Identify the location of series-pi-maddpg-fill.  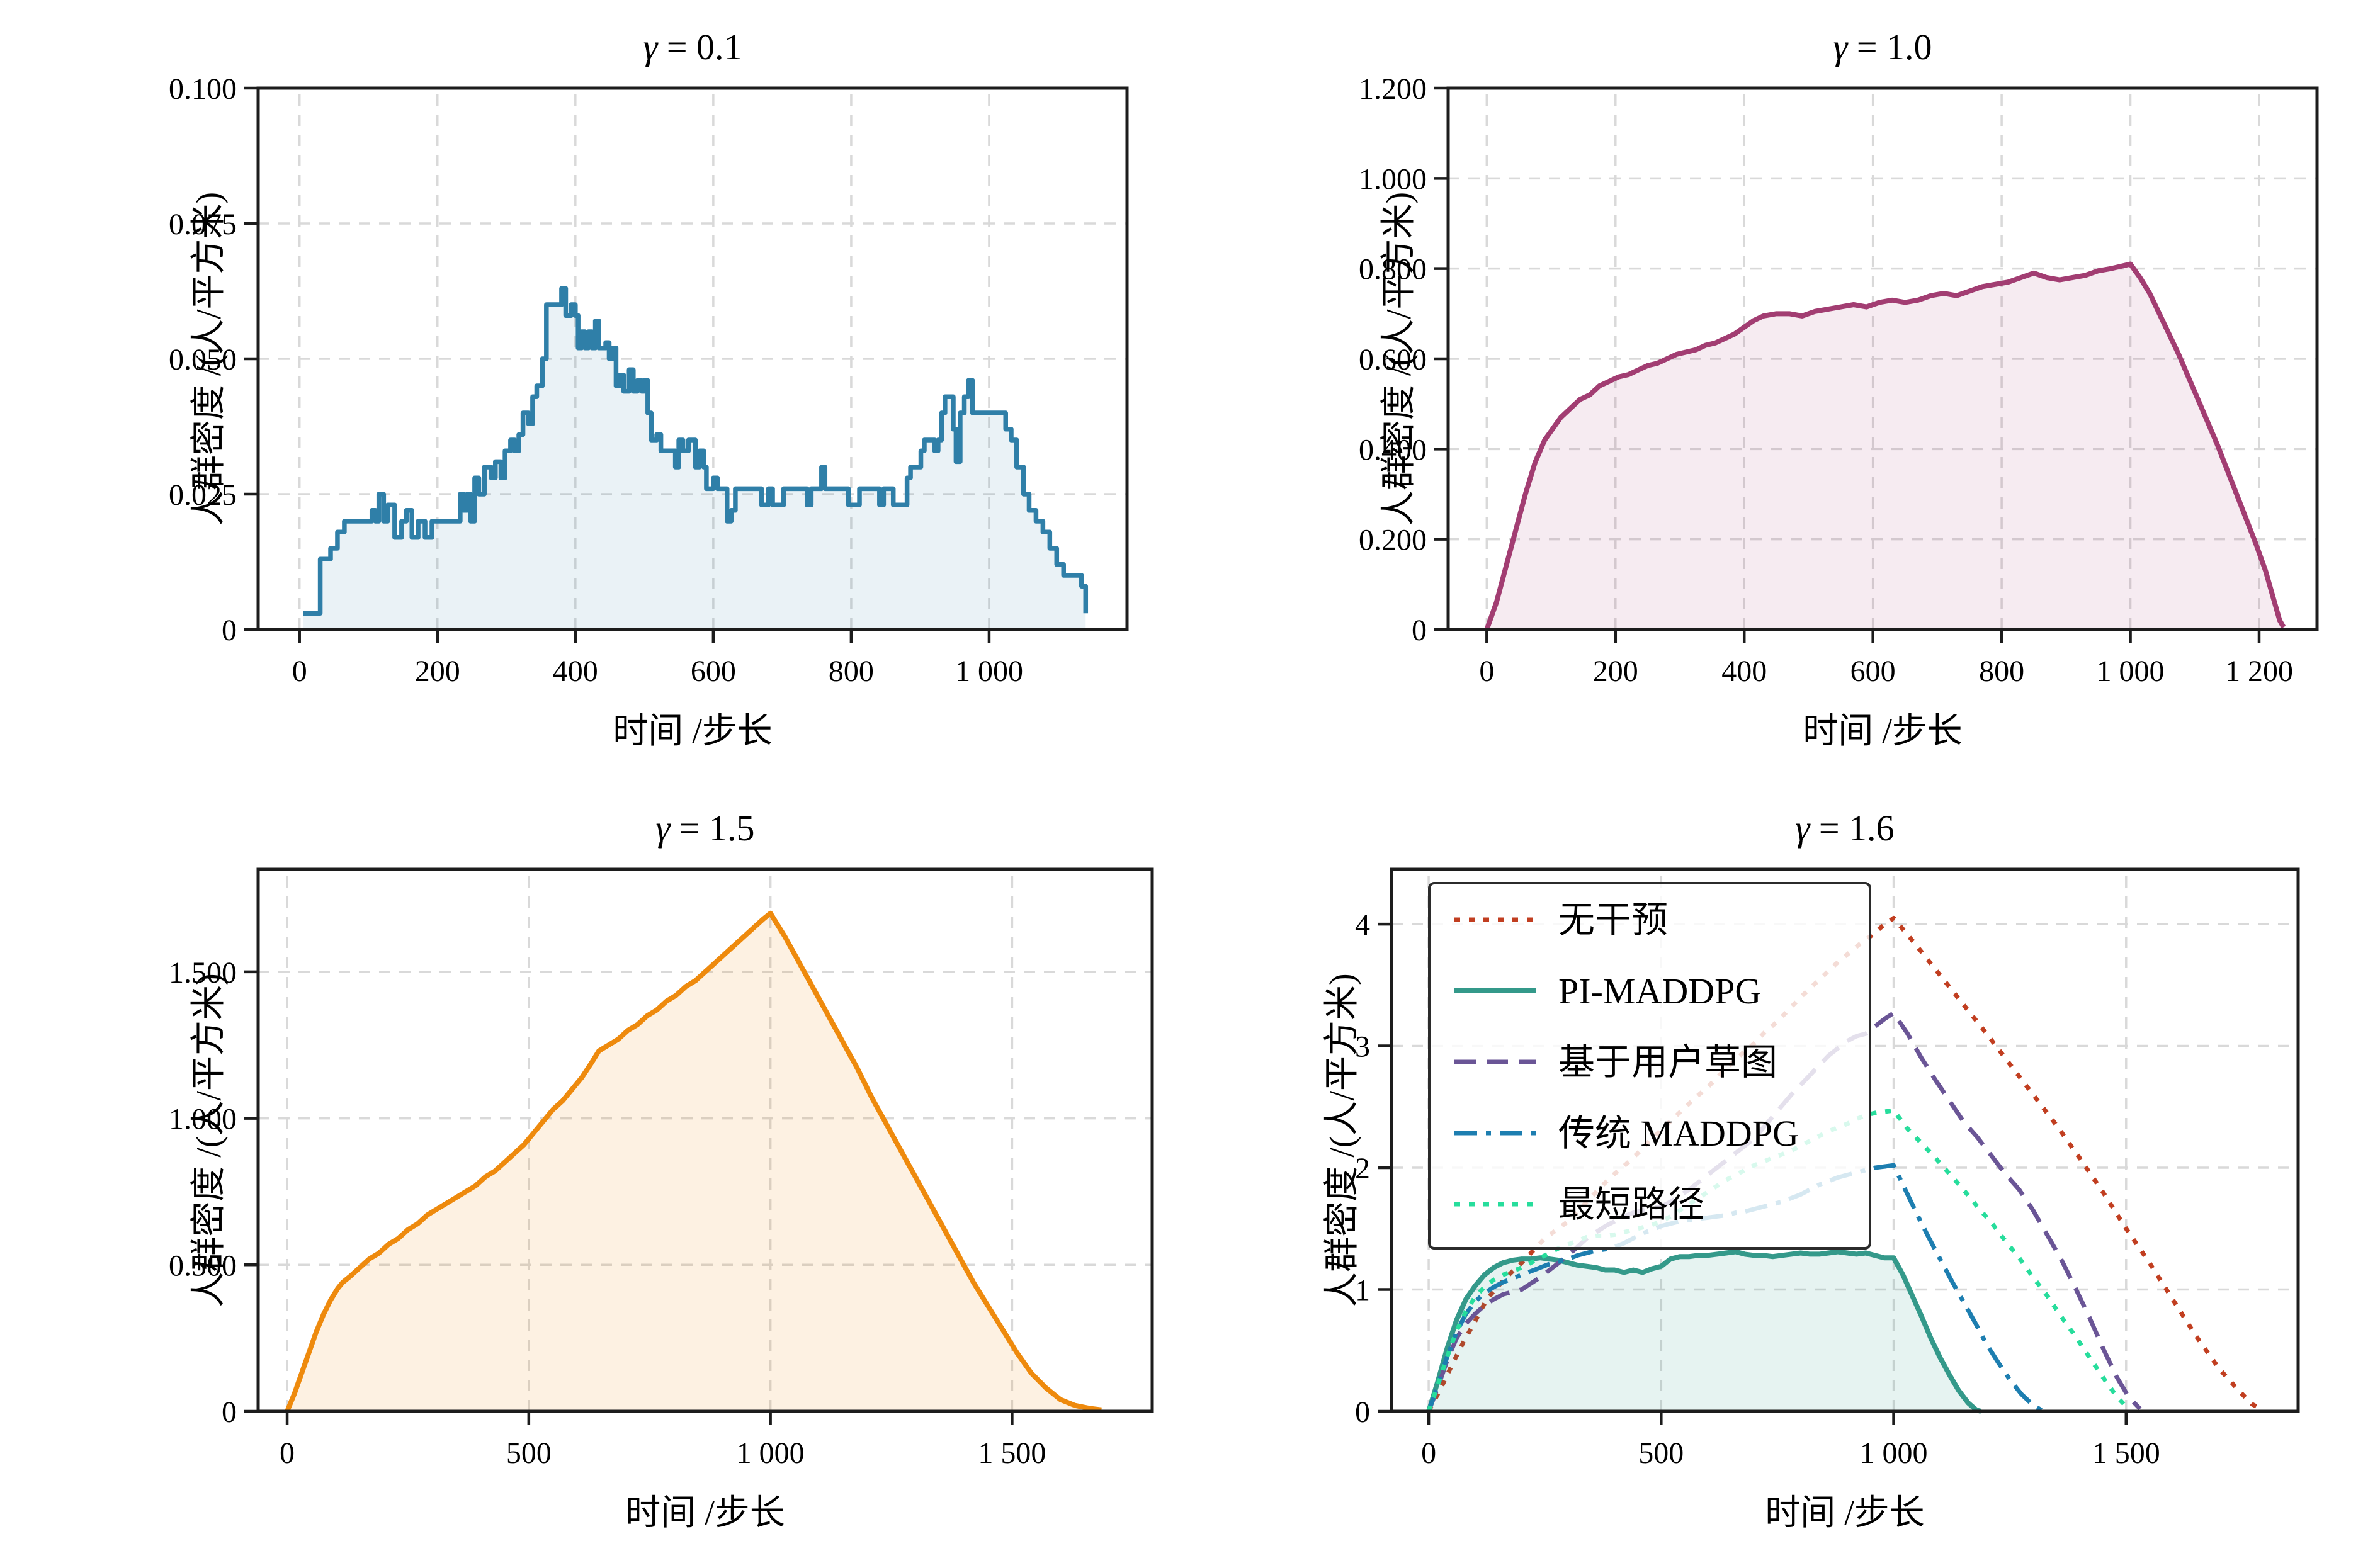
(1705, 1331).